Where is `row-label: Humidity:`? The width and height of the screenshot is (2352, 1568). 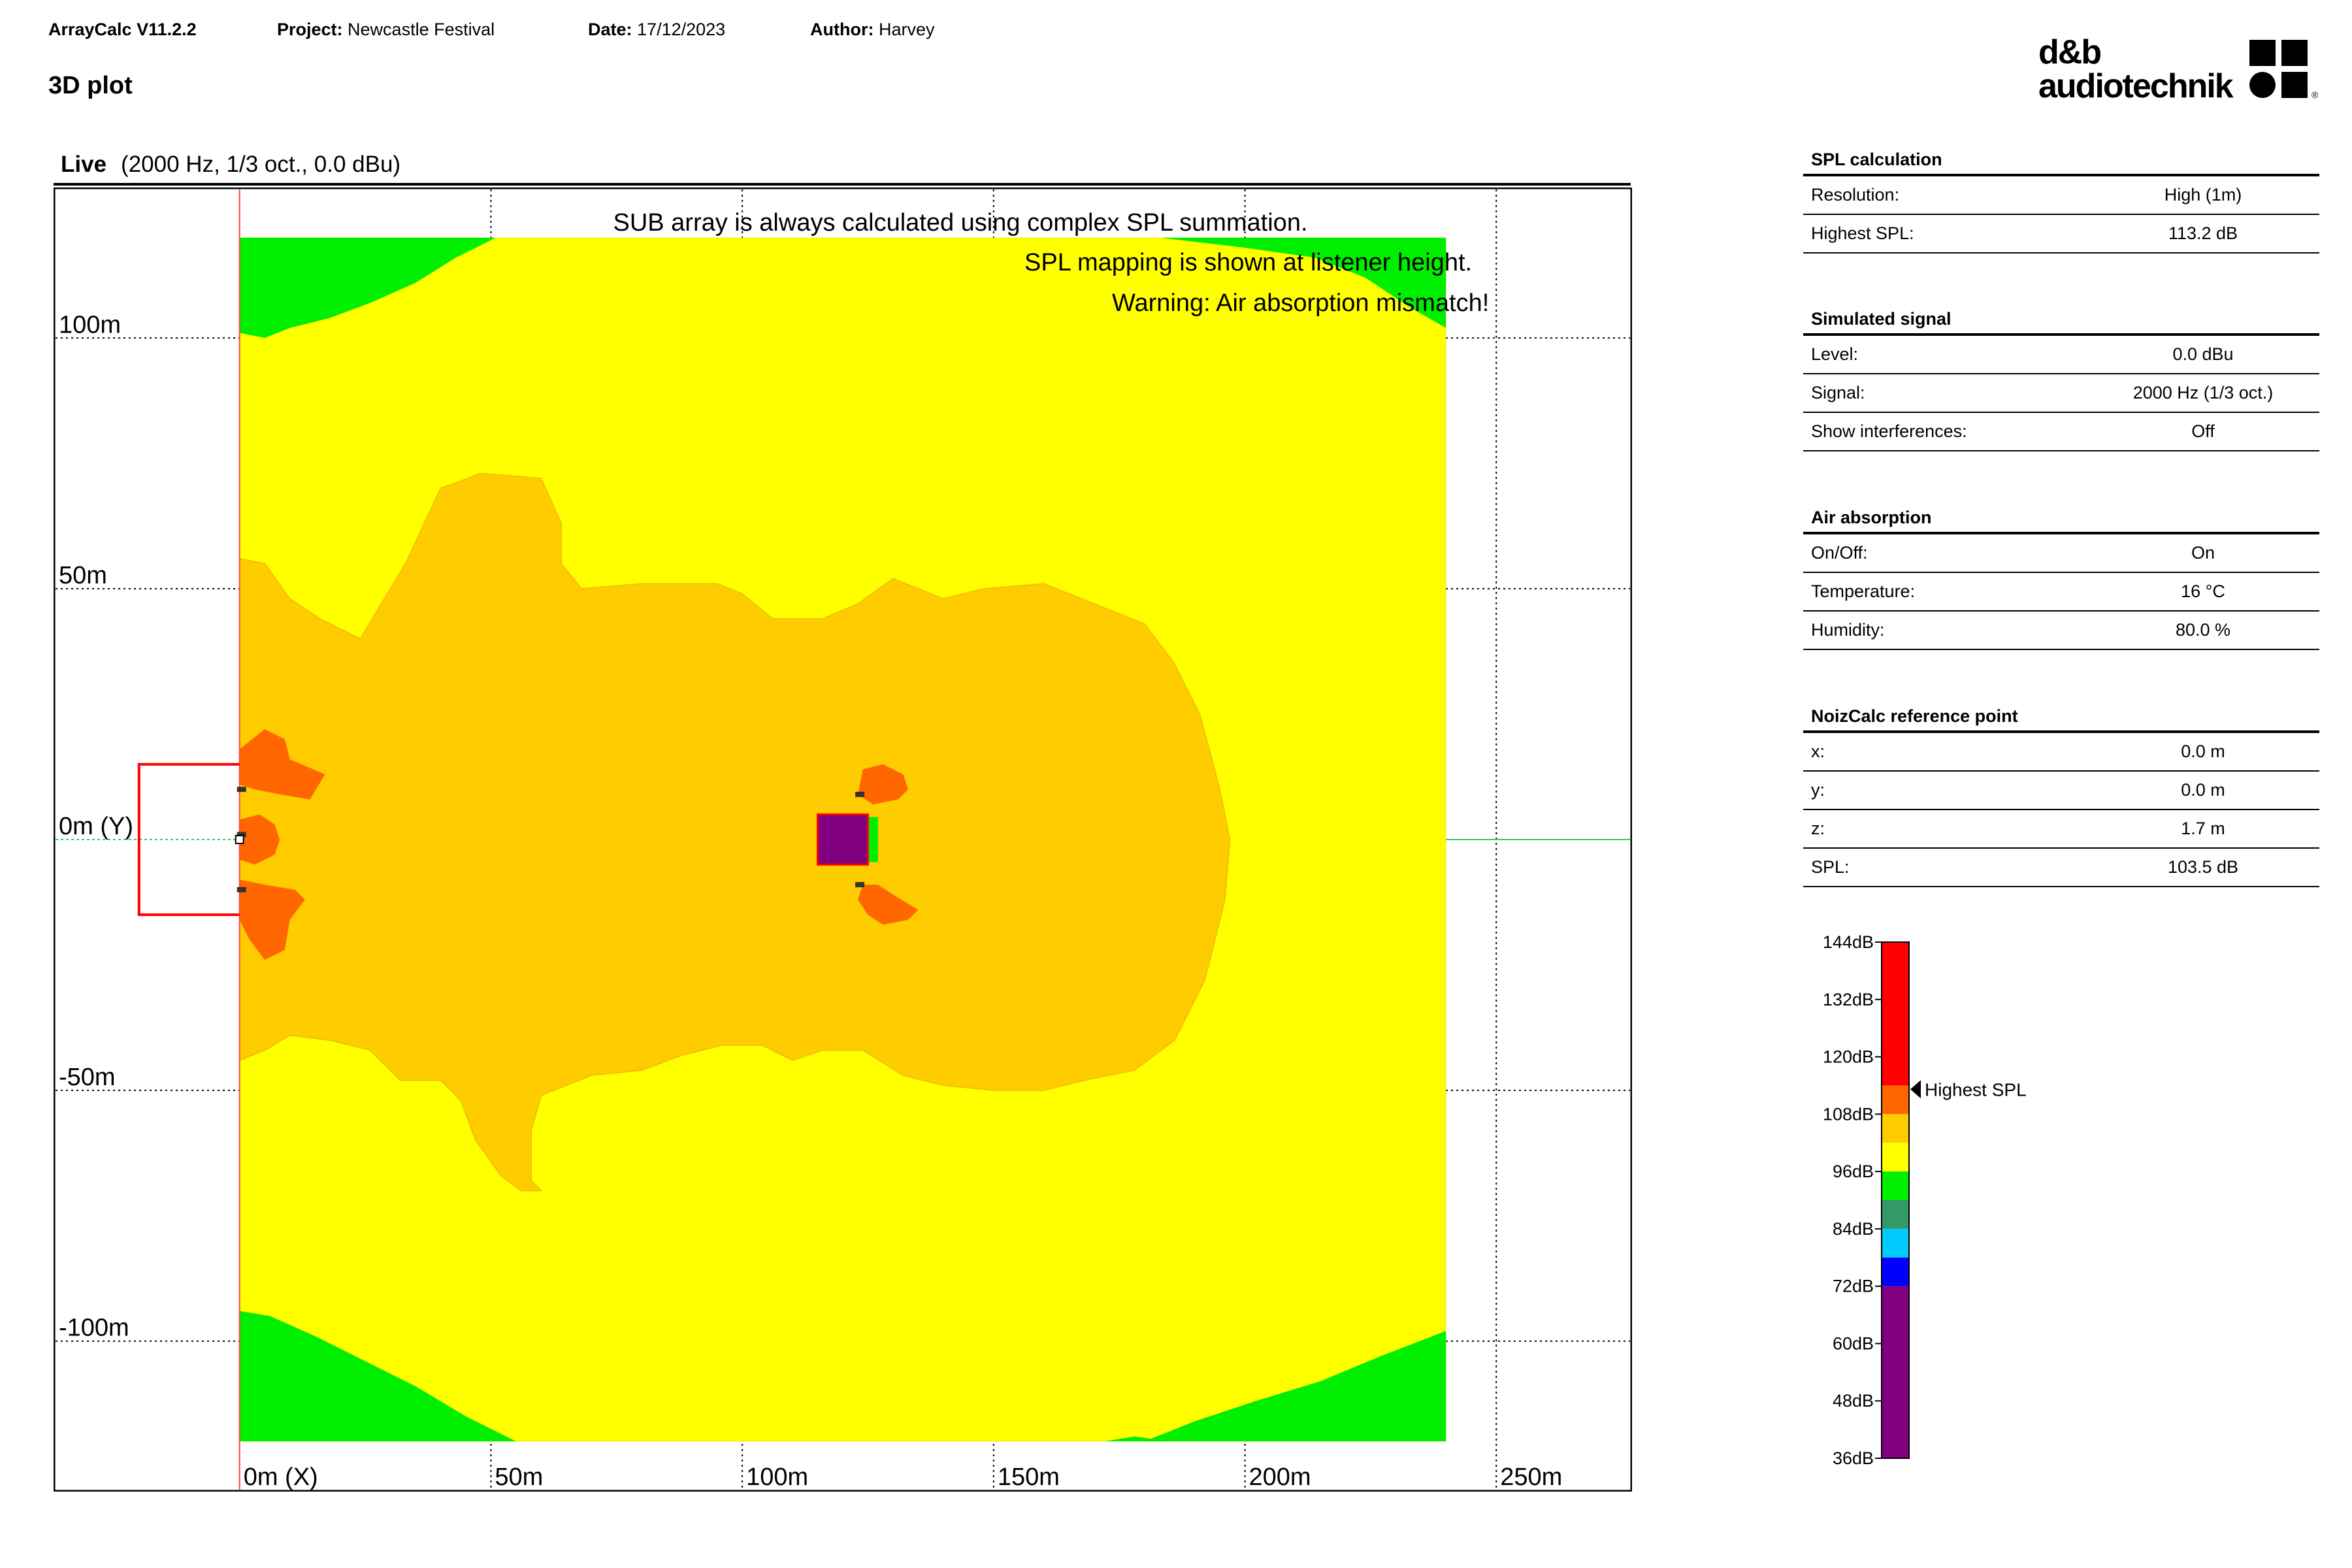 row-label: Humidity: is located at coordinates (1848, 630).